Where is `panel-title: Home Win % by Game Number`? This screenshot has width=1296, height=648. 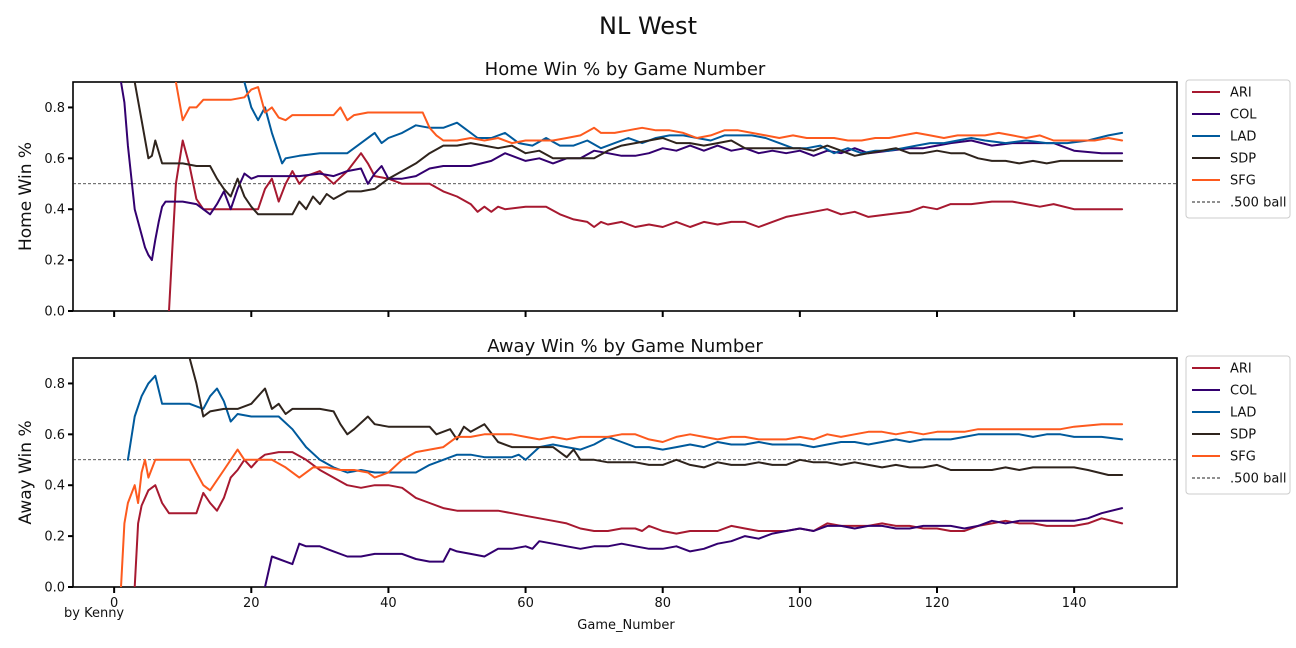
panel-title: Home Win % by Game Number is located at coordinates (625, 69).